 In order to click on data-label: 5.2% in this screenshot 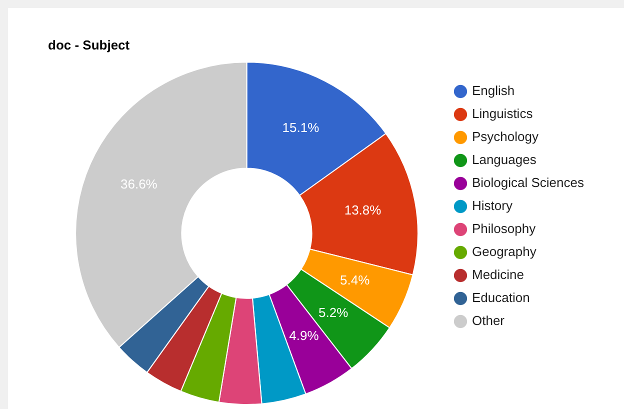, I will do `click(333, 312)`.